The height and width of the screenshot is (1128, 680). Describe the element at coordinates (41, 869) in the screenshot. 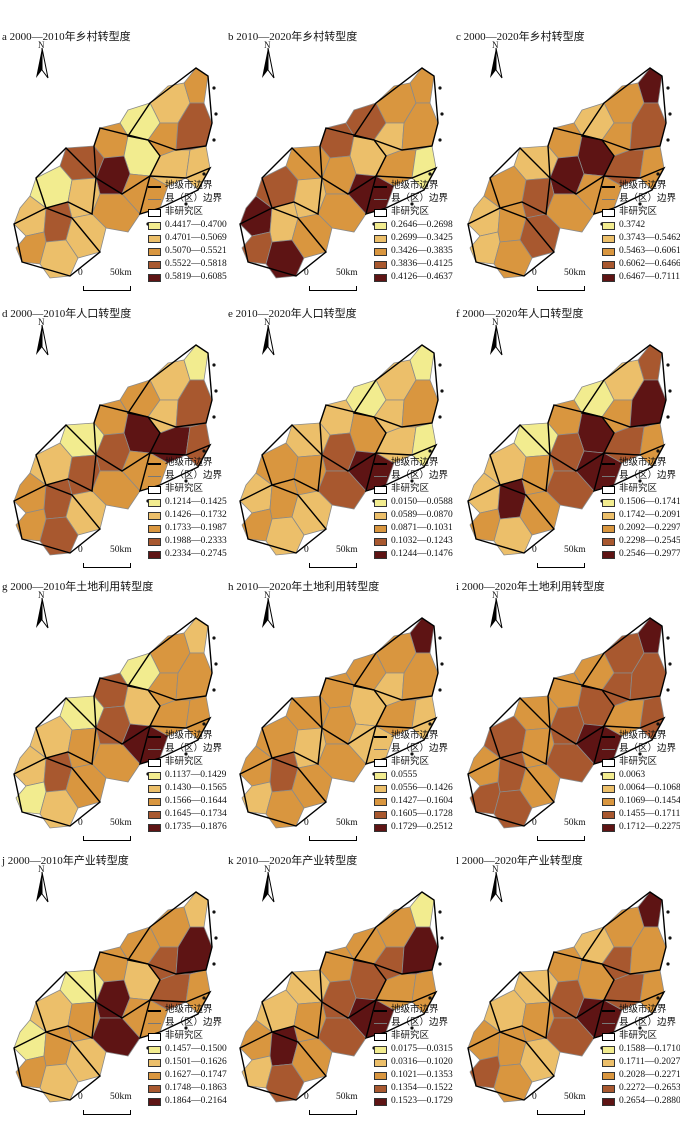

I see `north-label: N` at that location.